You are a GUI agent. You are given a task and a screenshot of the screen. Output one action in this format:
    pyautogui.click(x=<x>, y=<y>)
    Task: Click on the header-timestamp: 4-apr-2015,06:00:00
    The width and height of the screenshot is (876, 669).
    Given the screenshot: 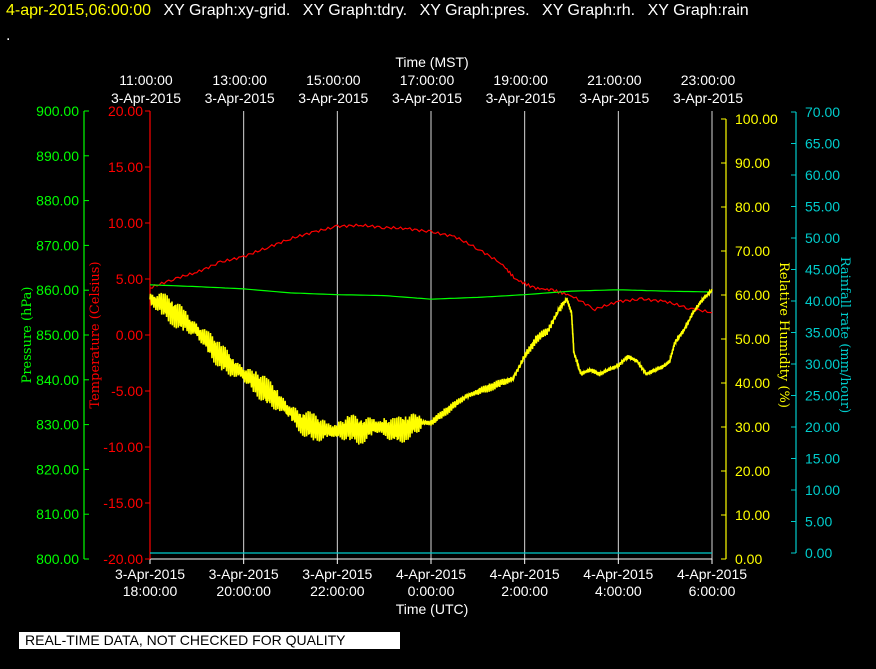 What is the action you would take?
    pyautogui.click(x=78, y=10)
    